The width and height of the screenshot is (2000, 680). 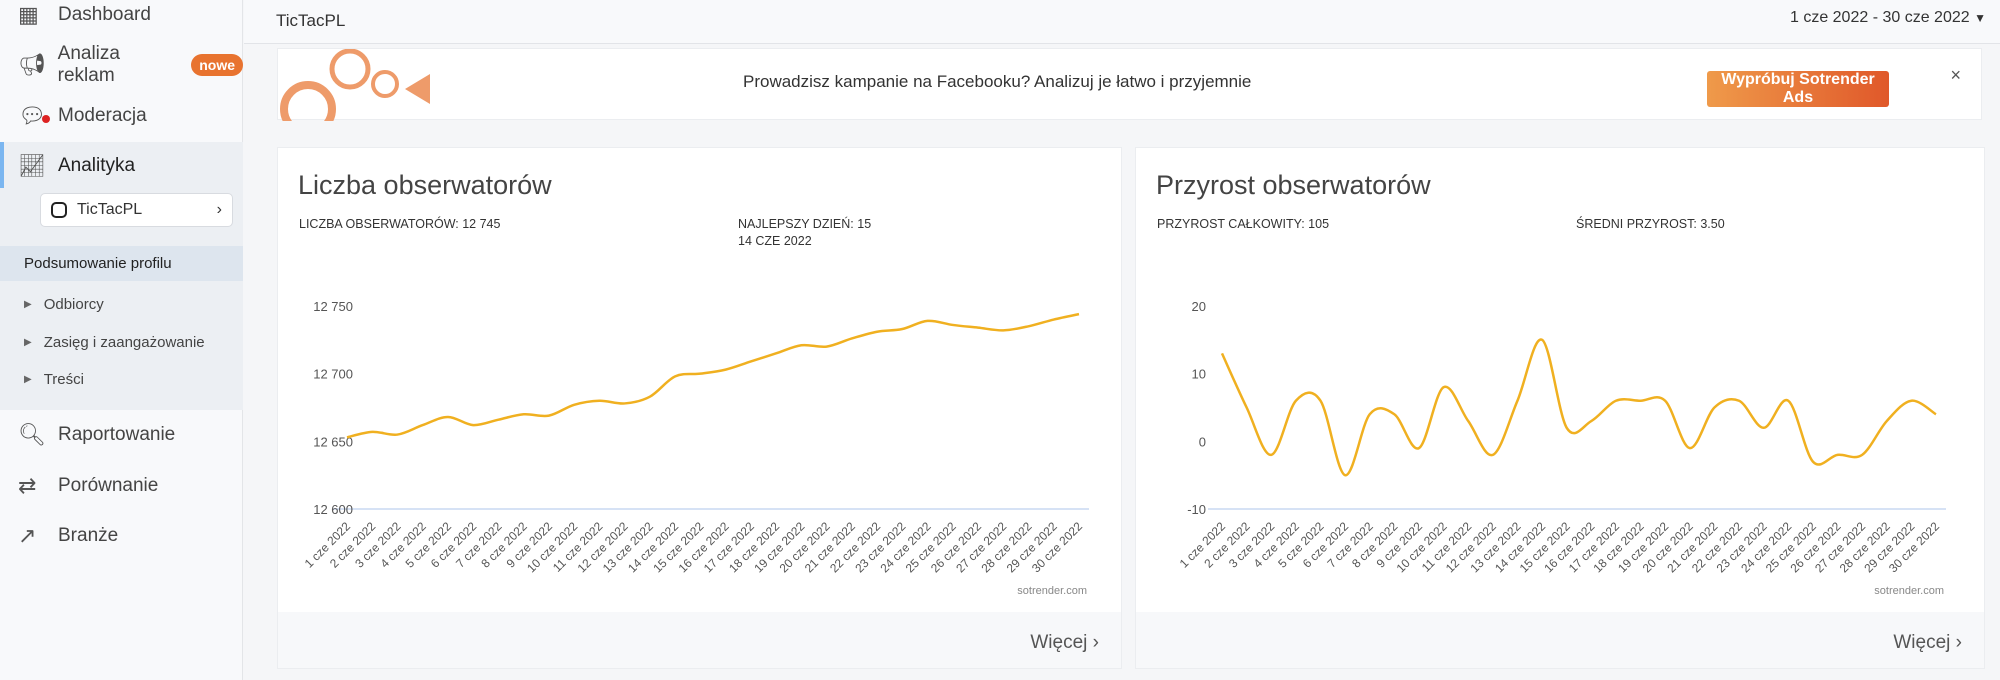 I want to click on chat-icon: 💬︎, so click(x=38, y=116).